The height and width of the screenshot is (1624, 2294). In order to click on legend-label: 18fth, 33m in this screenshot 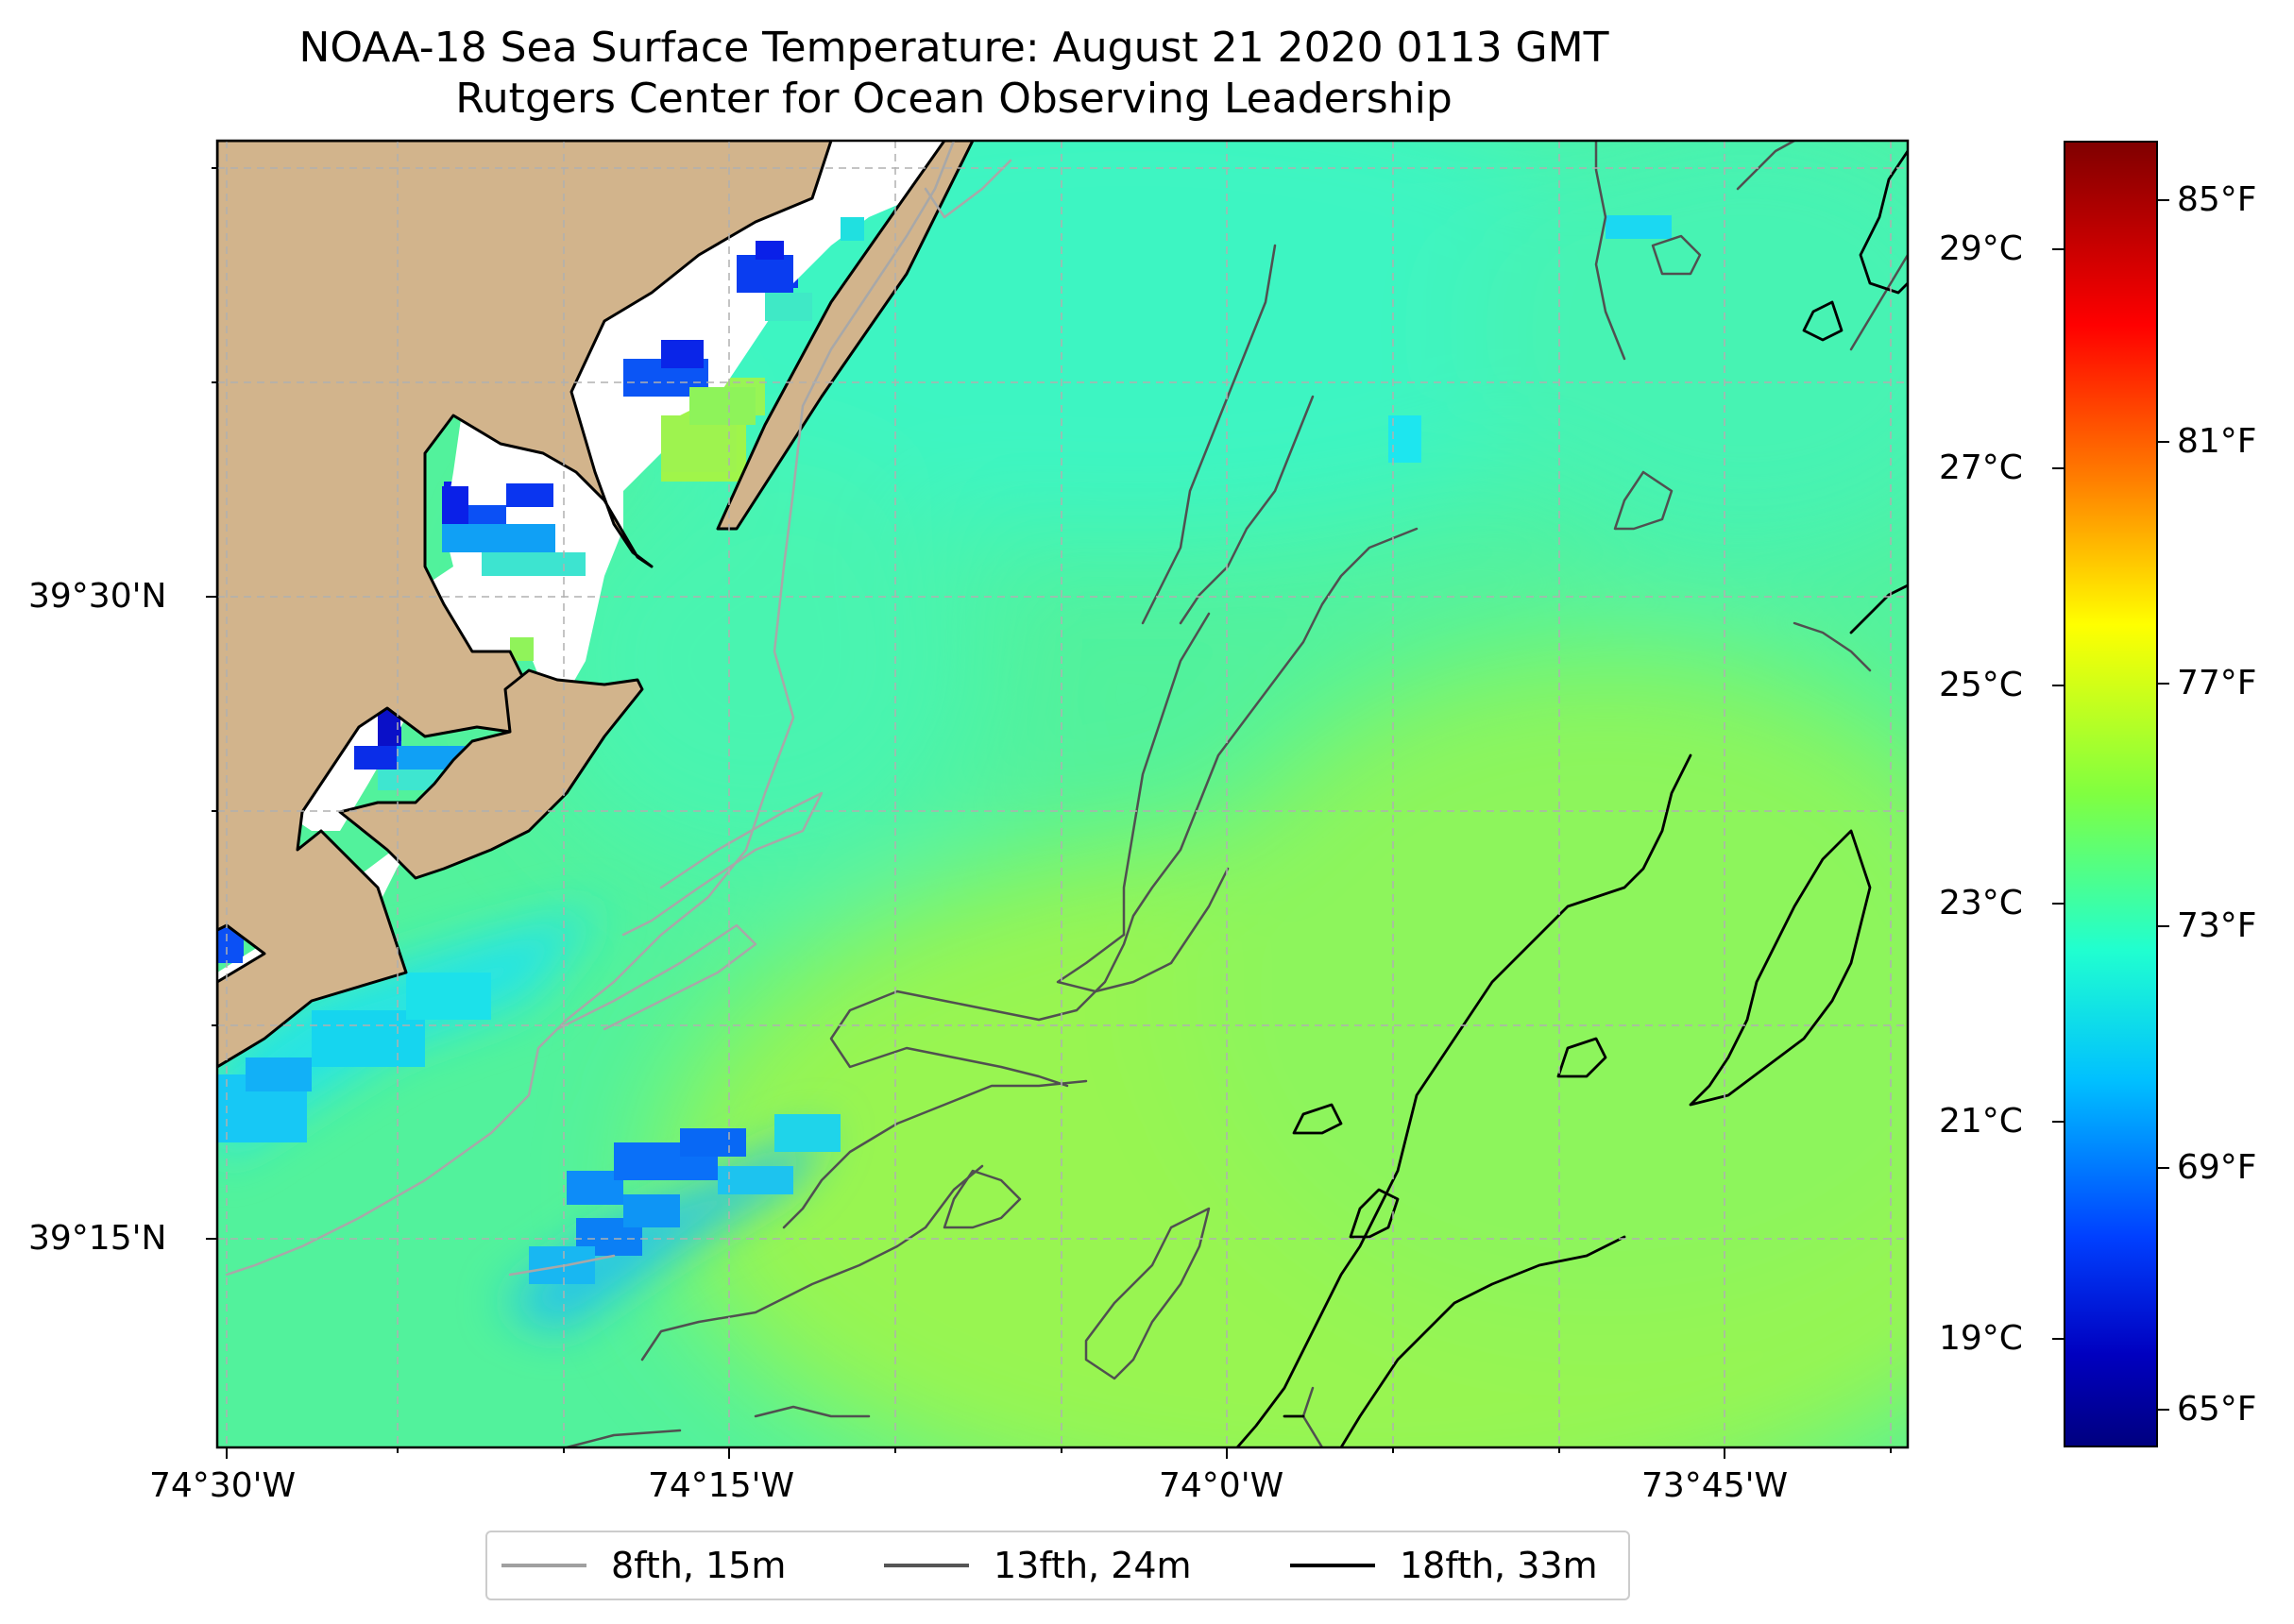, I will do `click(1499, 1565)`.